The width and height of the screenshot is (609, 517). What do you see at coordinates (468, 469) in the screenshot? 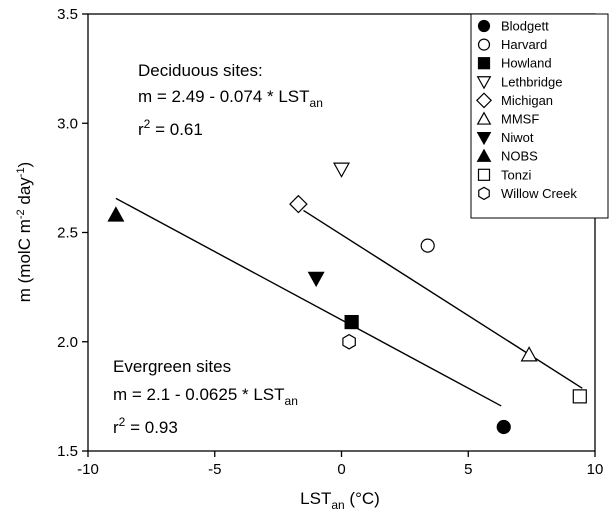
I see `x-tick-label: 5` at bounding box center [468, 469].